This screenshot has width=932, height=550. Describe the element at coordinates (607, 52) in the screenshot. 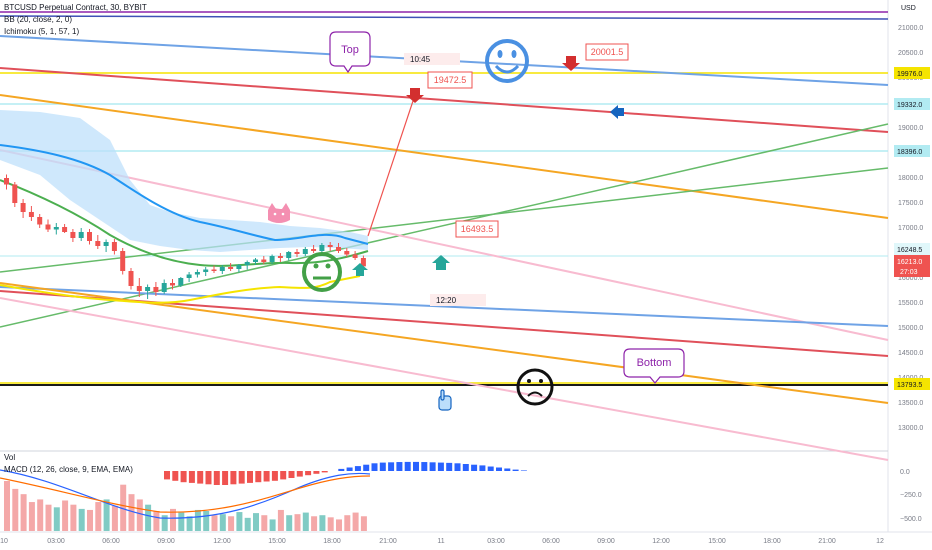

I see `target-20001: 20001.5` at that location.